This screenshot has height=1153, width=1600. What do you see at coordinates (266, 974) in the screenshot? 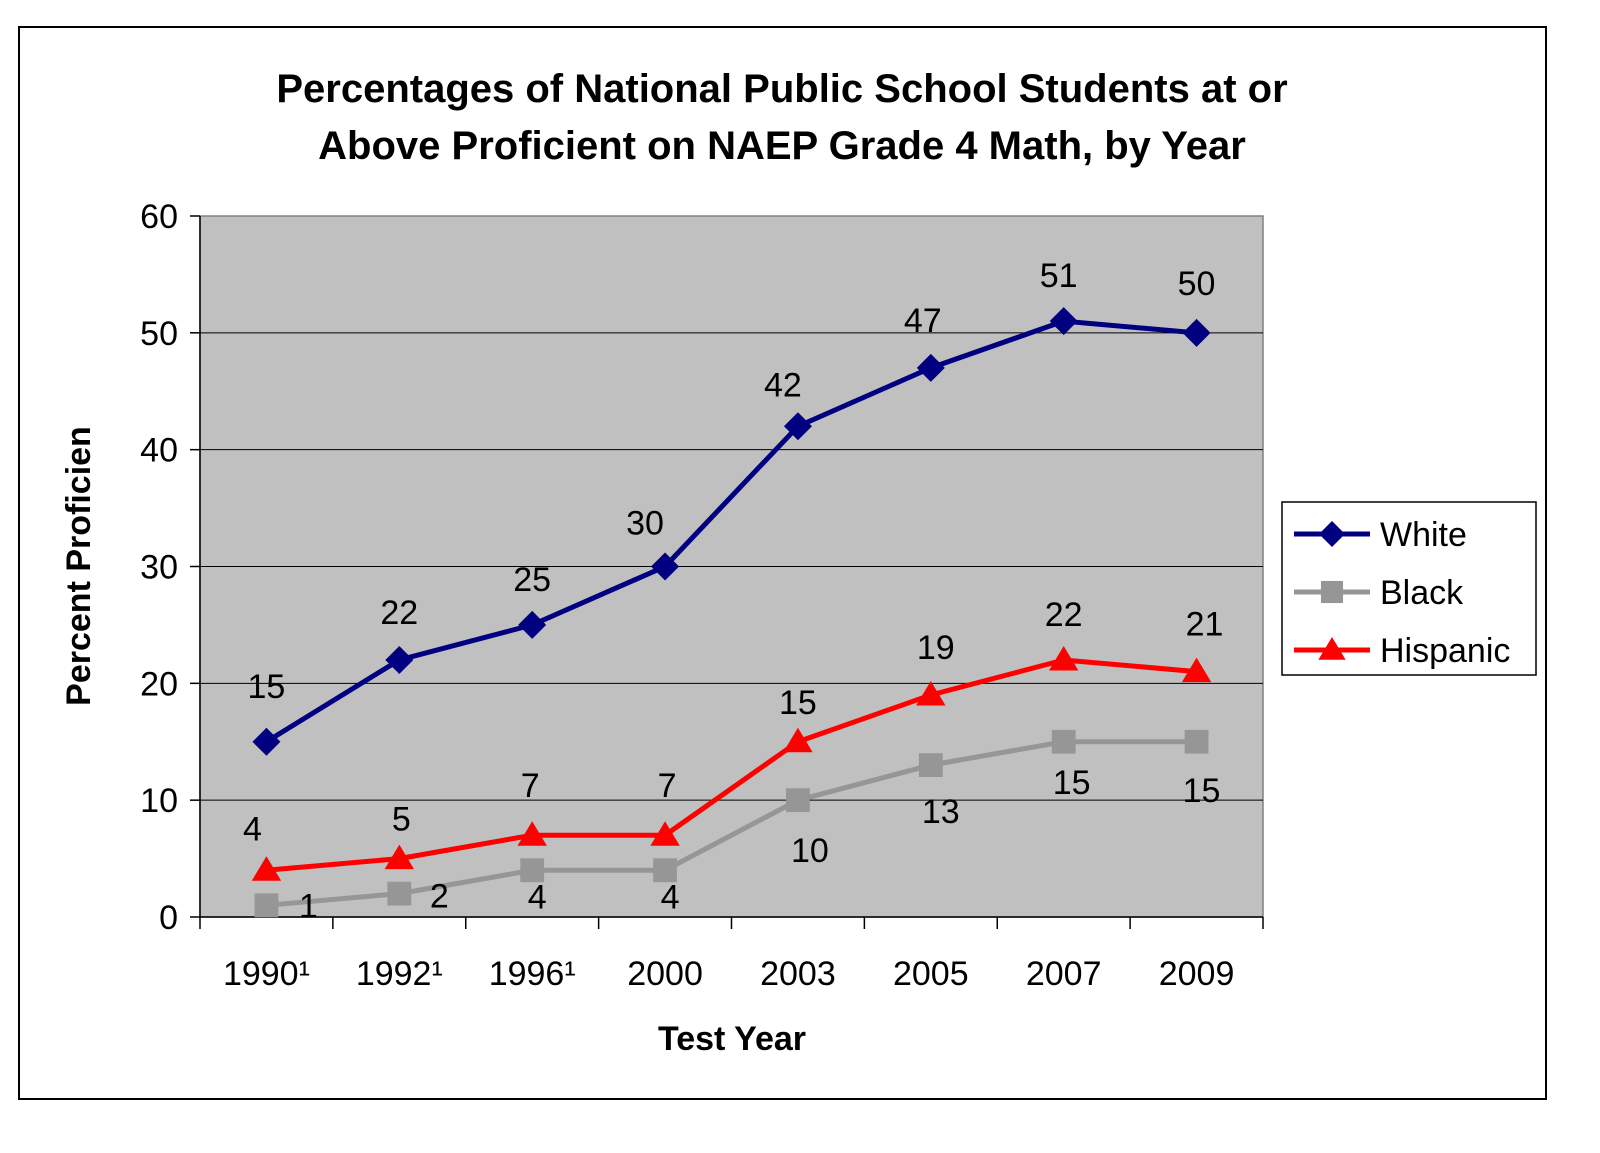
I see `x-tick-label: 1990¹` at bounding box center [266, 974].